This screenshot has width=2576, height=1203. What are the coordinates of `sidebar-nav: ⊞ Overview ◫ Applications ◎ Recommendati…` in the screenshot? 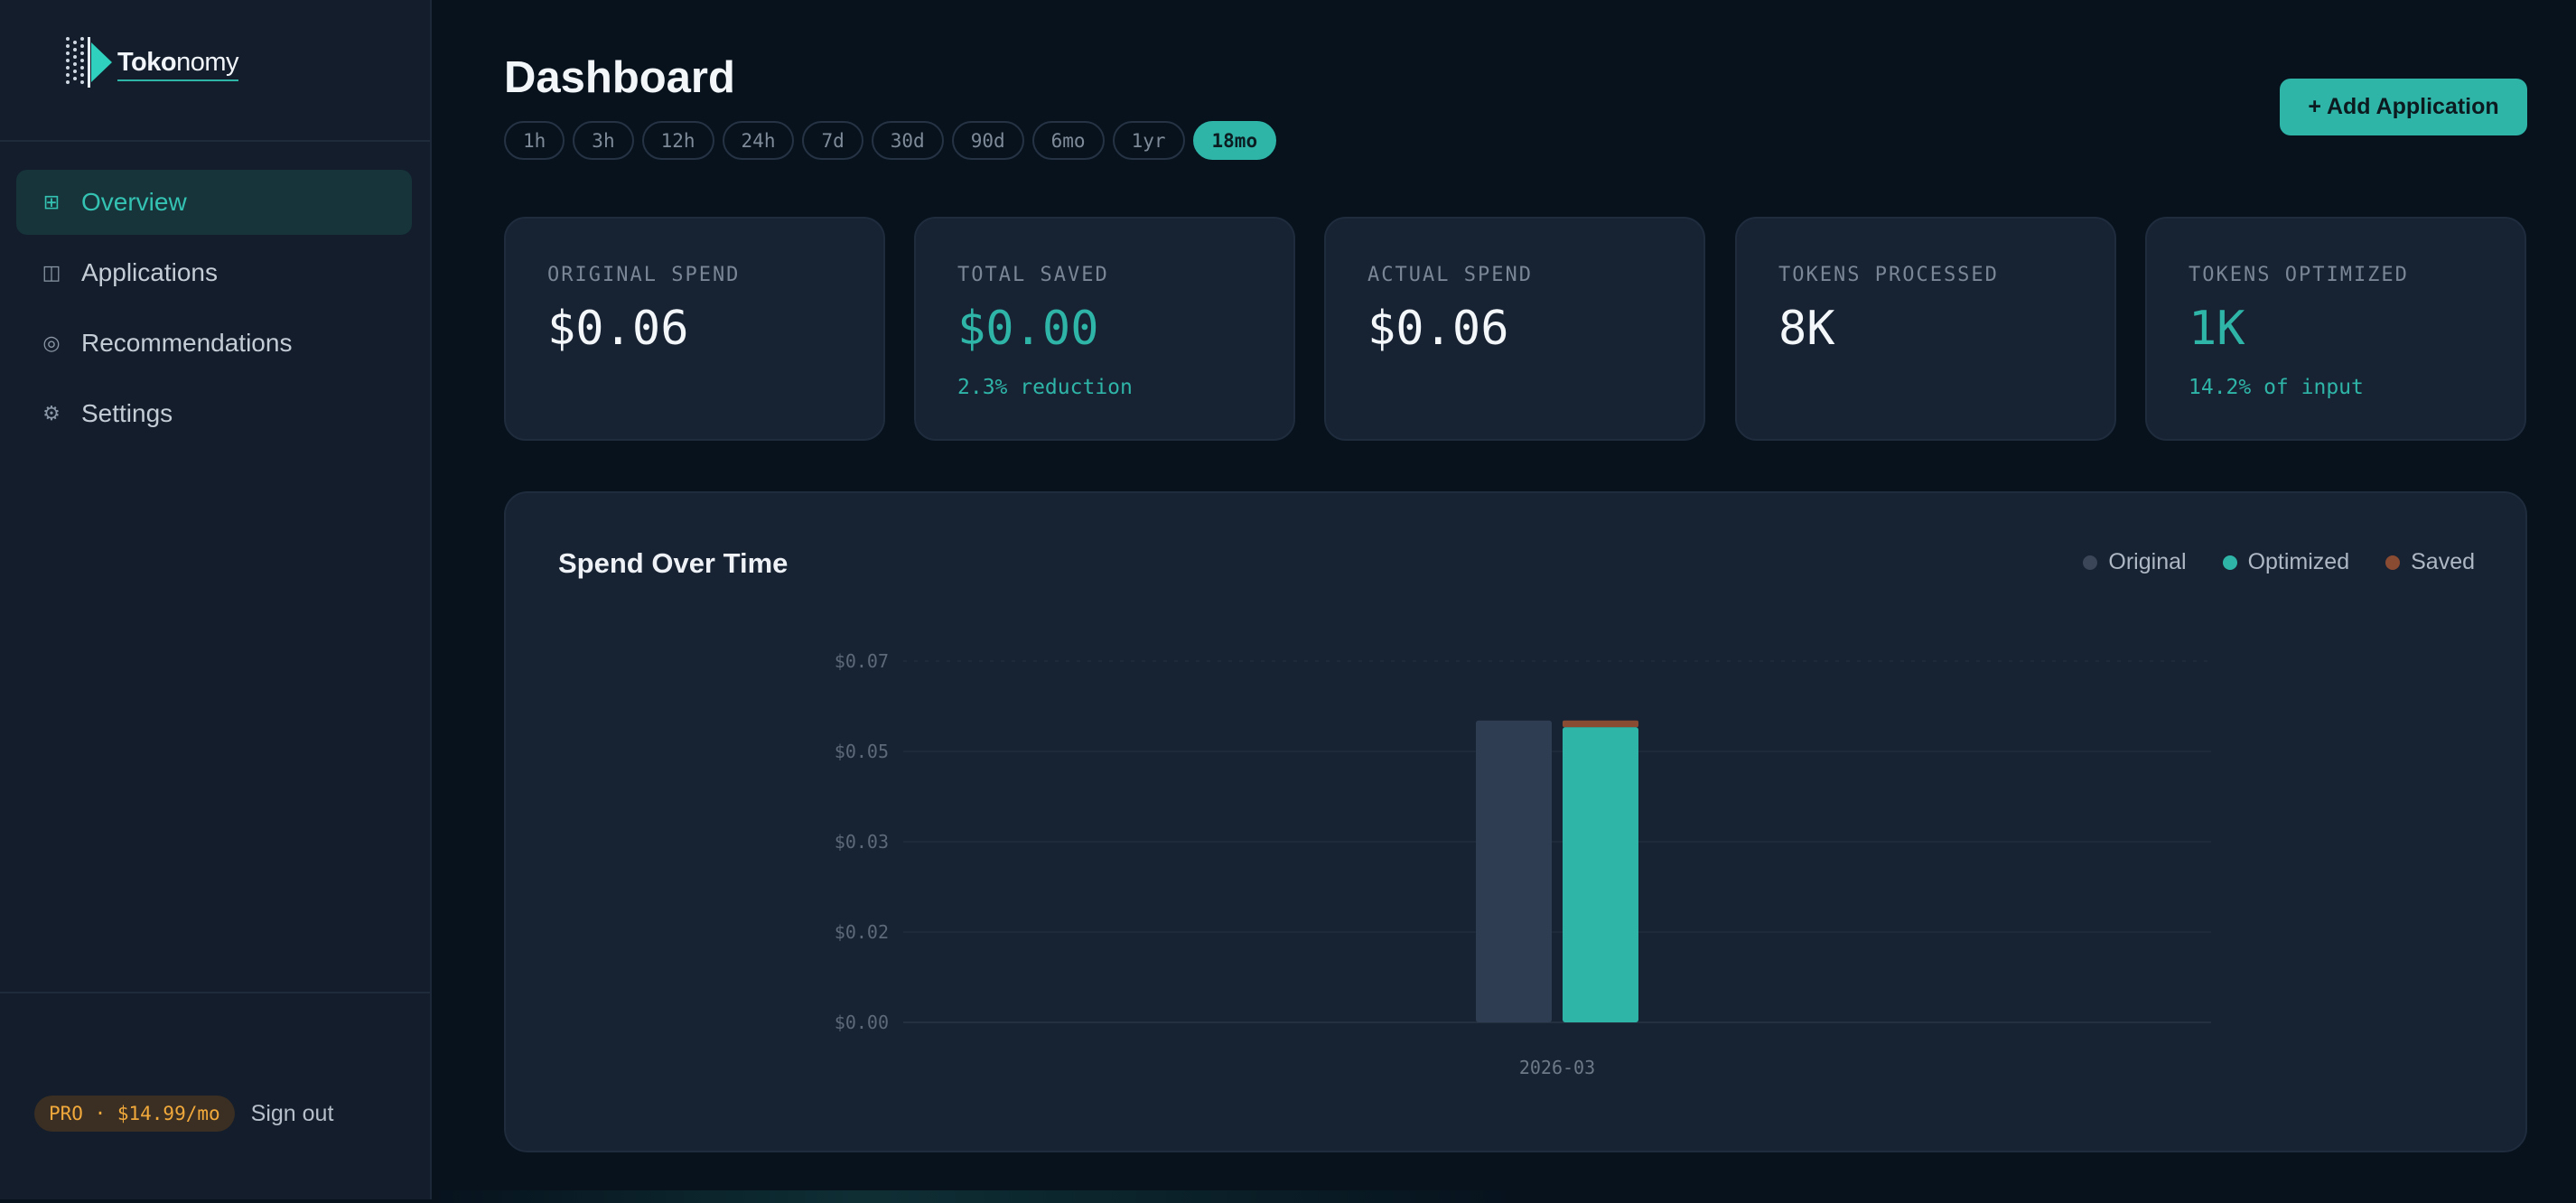 It's located at (214, 311).